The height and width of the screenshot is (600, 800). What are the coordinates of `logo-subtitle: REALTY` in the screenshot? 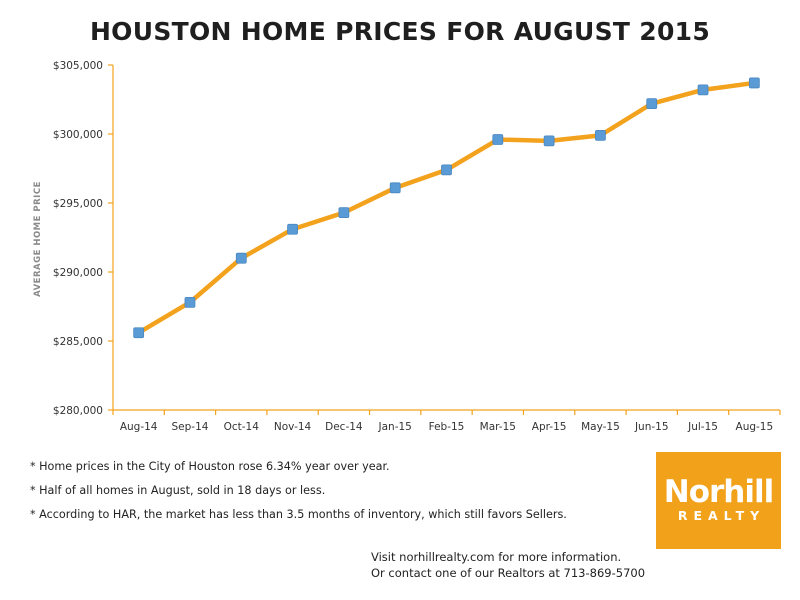 It's located at (721, 515).